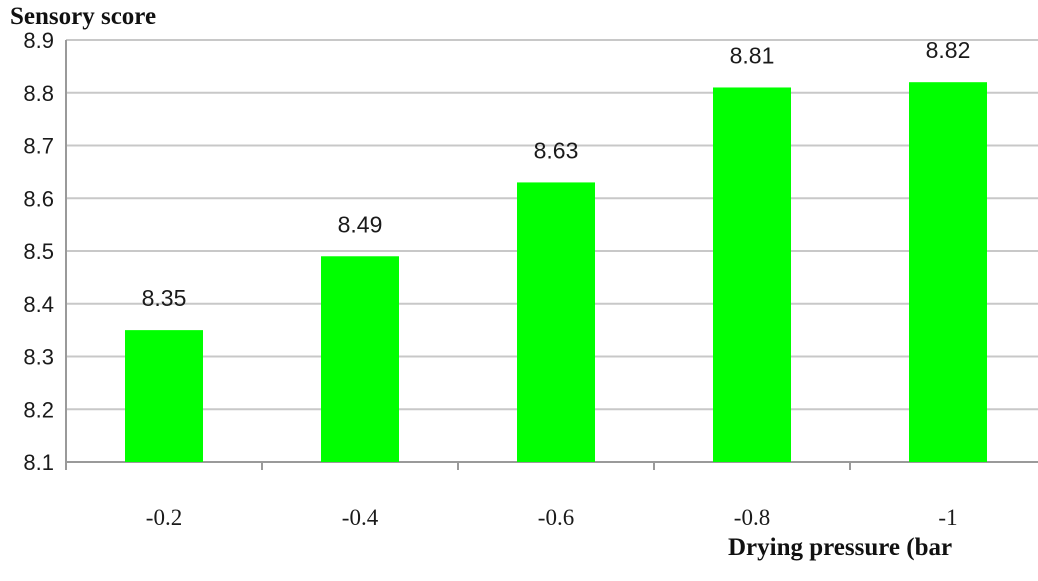 This screenshot has width=1038, height=581. What do you see at coordinates (360, 517) in the screenshot?
I see `x-category-label: -0.4` at bounding box center [360, 517].